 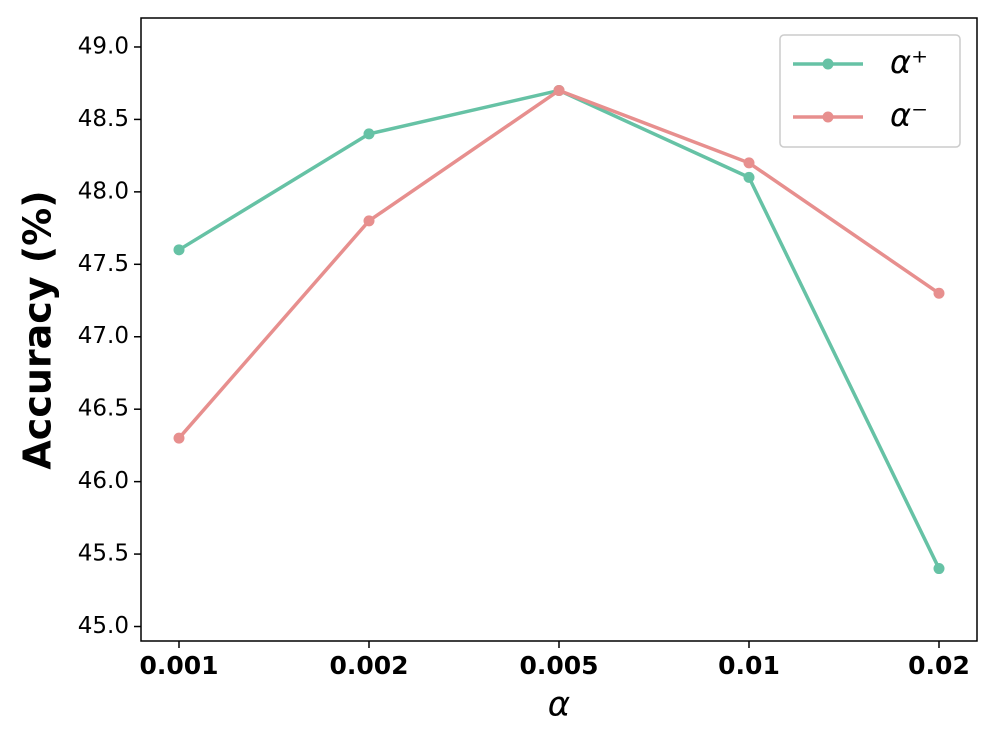 What do you see at coordinates (178, 665) in the screenshot?
I see `x-tick-label: 0.001` at bounding box center [178, 665].